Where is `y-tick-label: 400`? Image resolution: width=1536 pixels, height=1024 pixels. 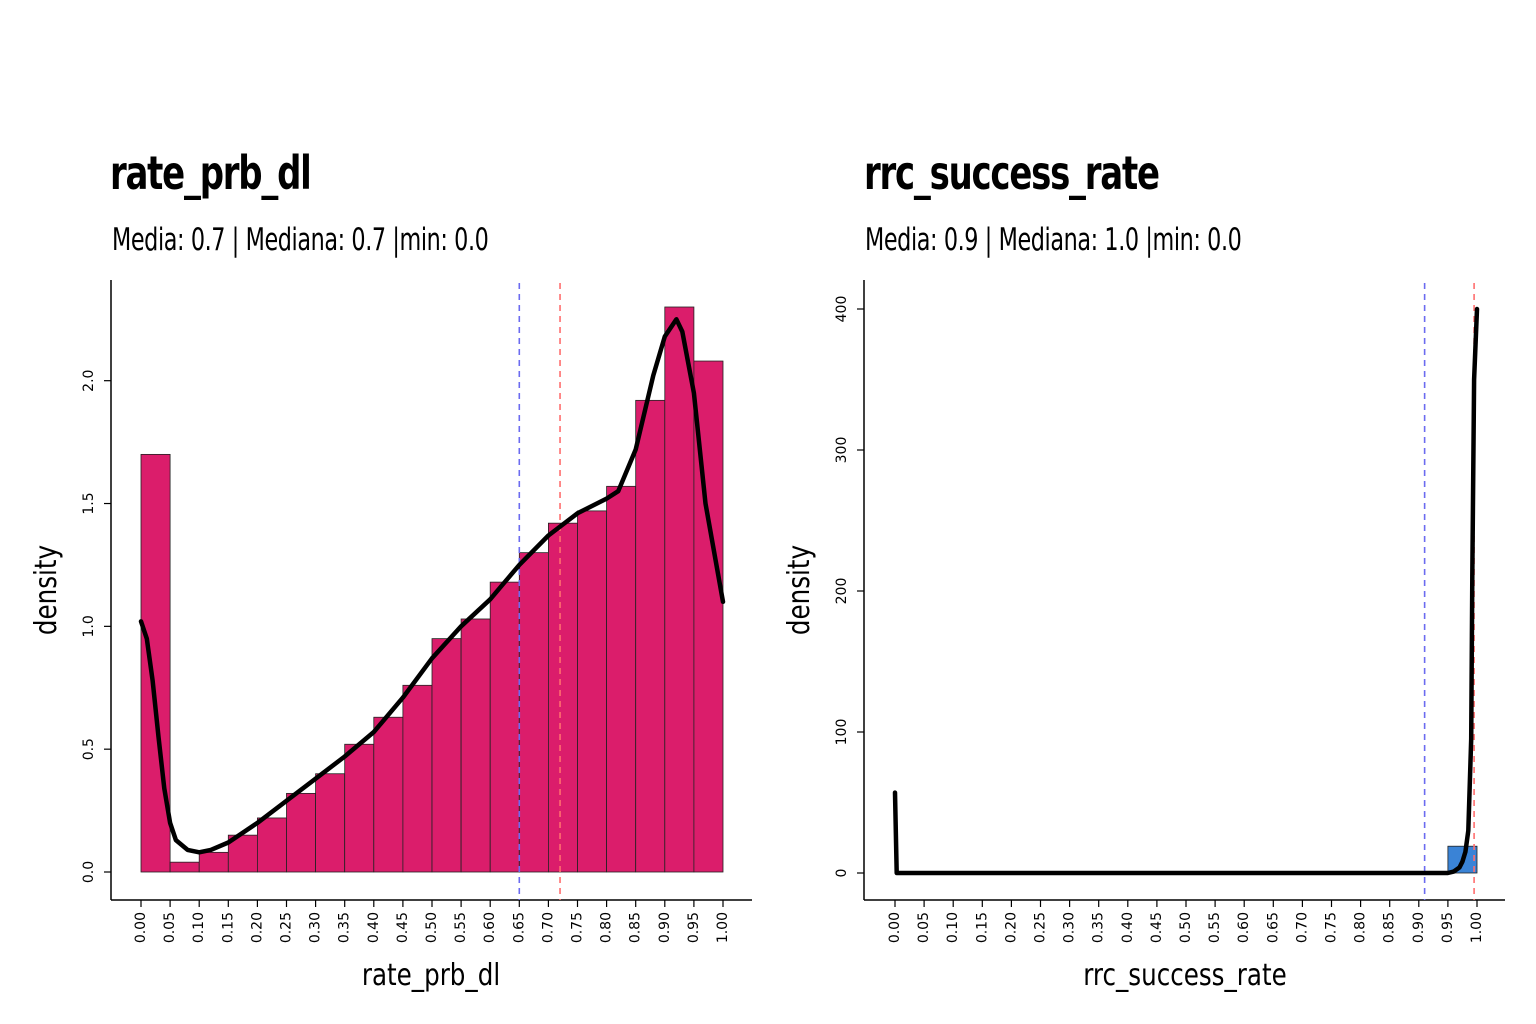
y-tick-label: 400 is located at coordinates (842, 309).